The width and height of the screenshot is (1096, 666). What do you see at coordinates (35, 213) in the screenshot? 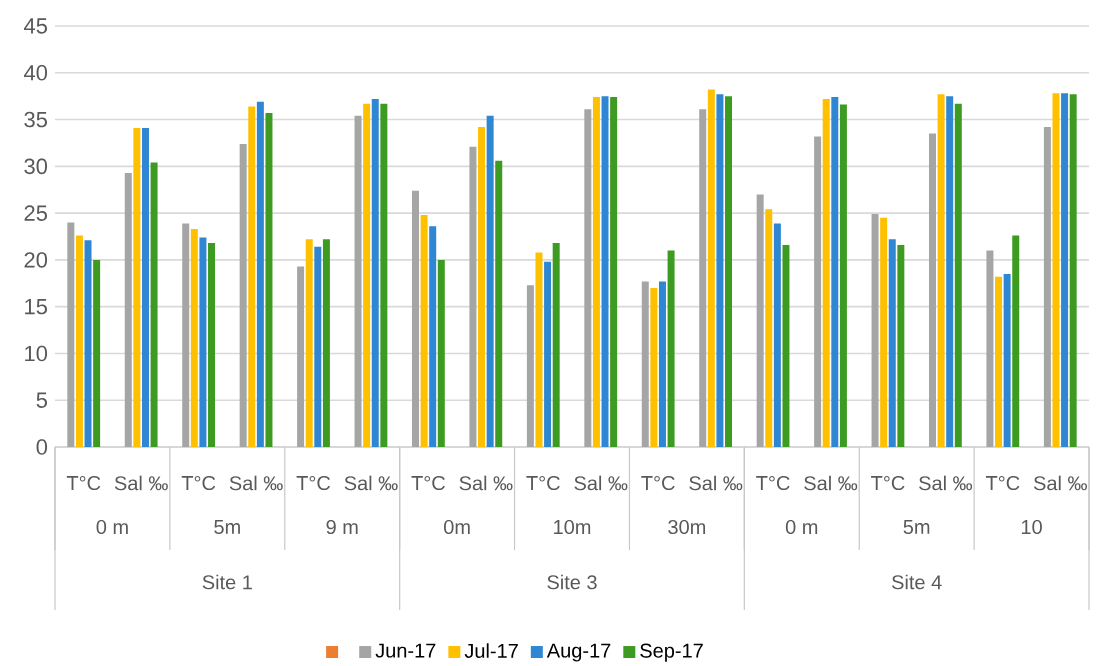
I see `y-tick-label: 25` at bounding box center [35, 213].